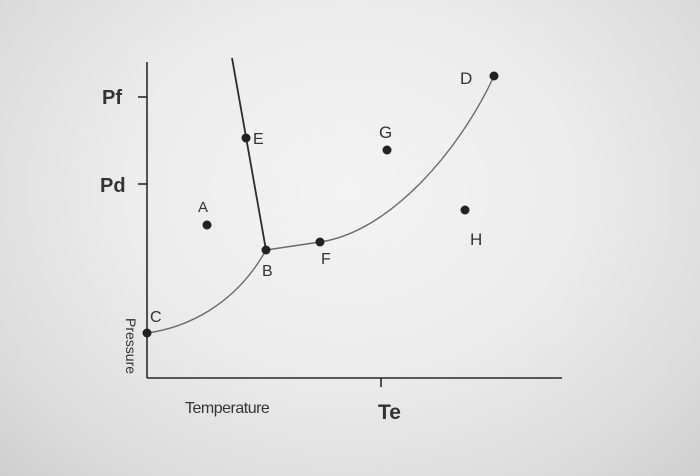  Describe the element at coordinates (389, 412) in the screenshot. I see `x-tick-label-te: Te` at that location.